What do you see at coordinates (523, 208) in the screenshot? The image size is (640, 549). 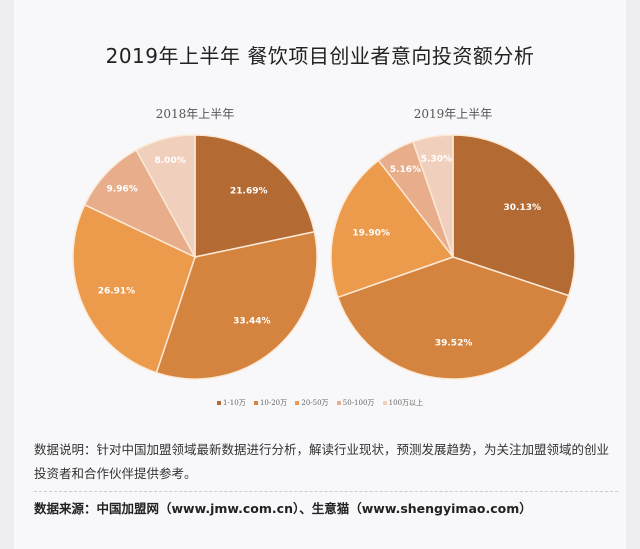 I see `data-label: 30.13%` at bounding box center [523, 208].